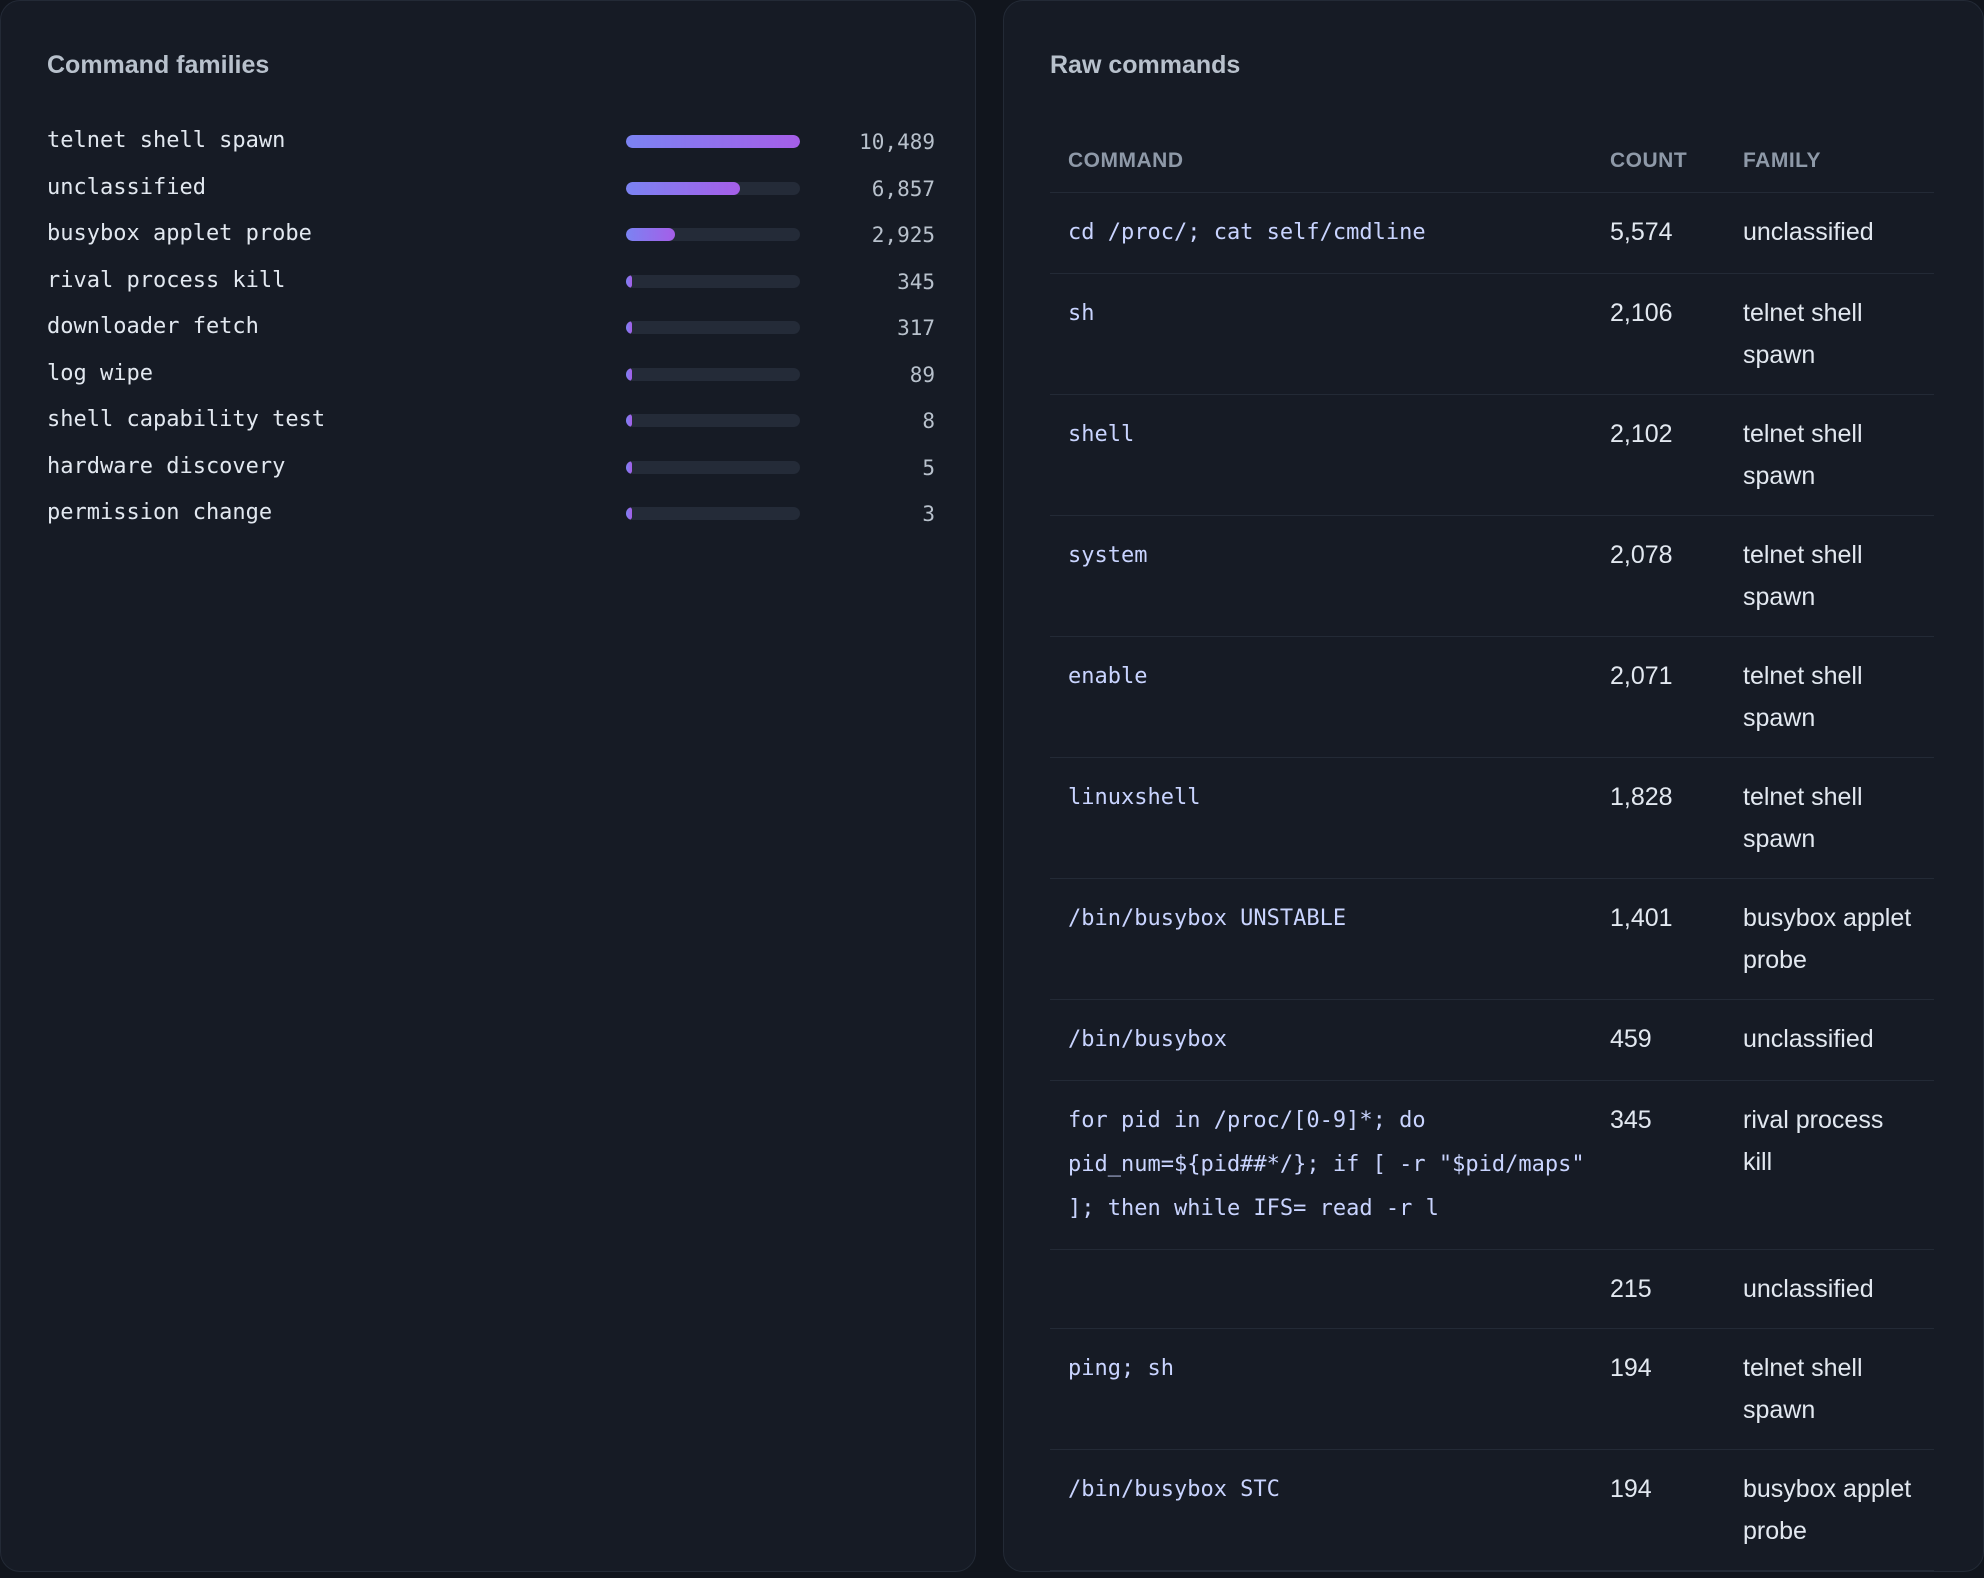 This screenshot has width=1984, height=1578. I want to click on command-cell, so click(1330, 1289).